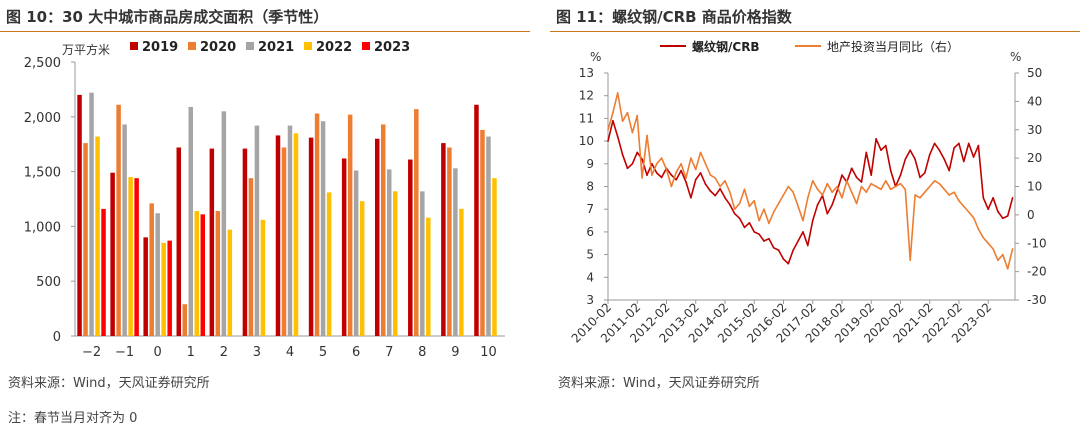 The image size is (1080, 429). Describe the element at coordinates (48, 282) in the screenshot. I see `y-tick-label: 500` at that location.